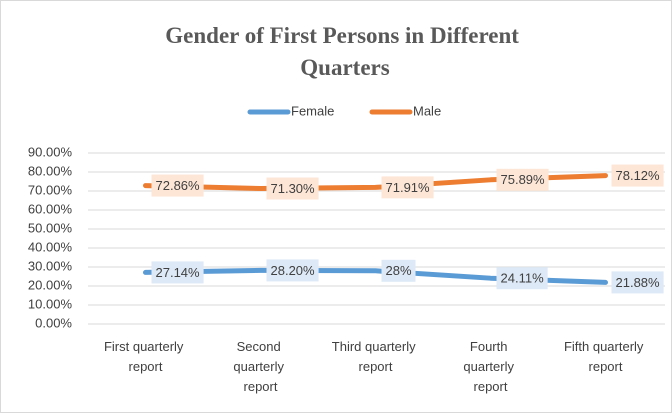 This screenshot has width=672, height=413. I want to click on y-tick-label: 90.00%, so click(50, 151).